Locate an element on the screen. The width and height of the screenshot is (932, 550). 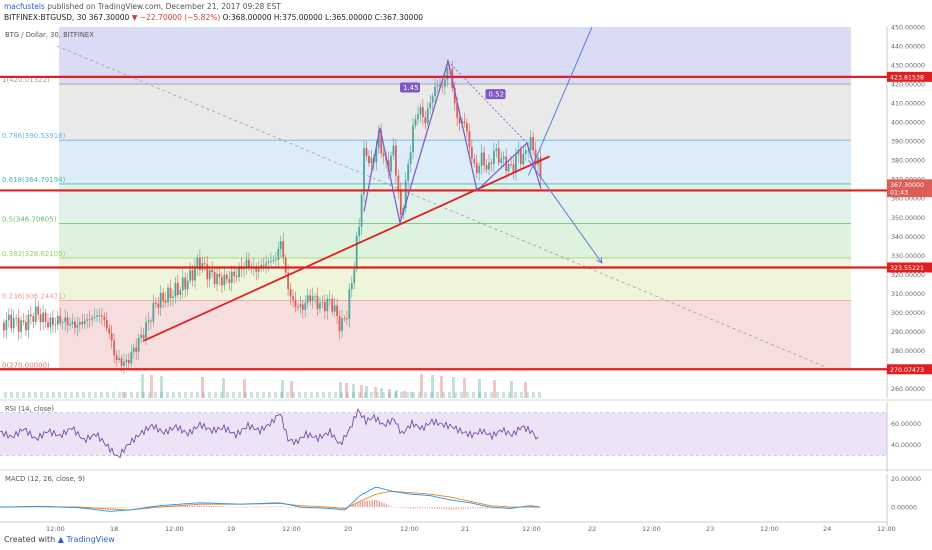
macd-pane: 20.00000 0.00000 MACD (12, 26, close, 9) is located at coordinates (466, 497).